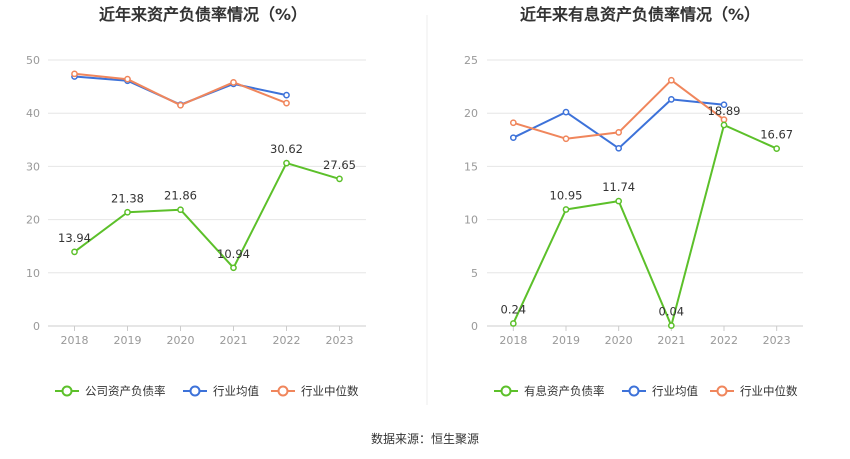  What do you see at coordinates (339, 165) in the screenshot?
I see `data-label: 27.65` at bounding box center [339, 165].